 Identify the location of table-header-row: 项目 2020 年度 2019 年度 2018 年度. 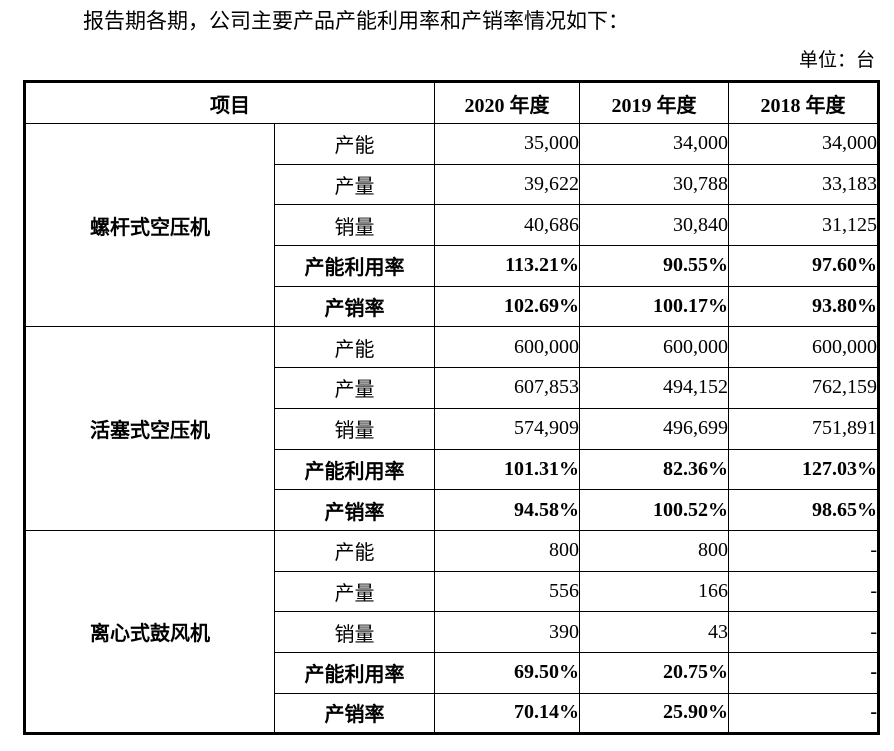
(451, 102).